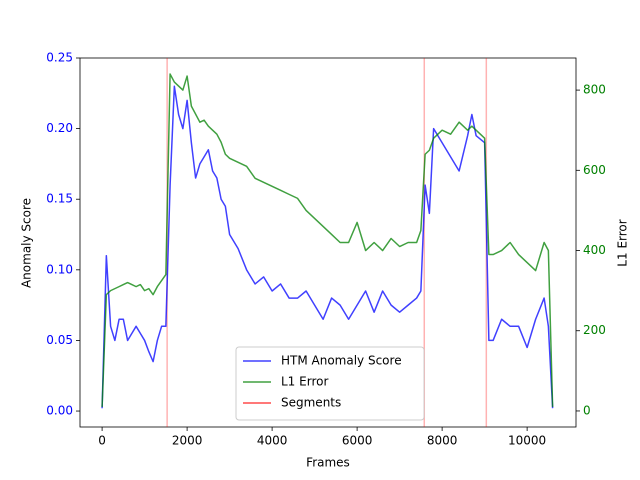 The height and width of the screenshot is (480, 640). Describe the element at coordinates (357, 441) in the screenshot. I see `x-tick-label: 6000` at that location.